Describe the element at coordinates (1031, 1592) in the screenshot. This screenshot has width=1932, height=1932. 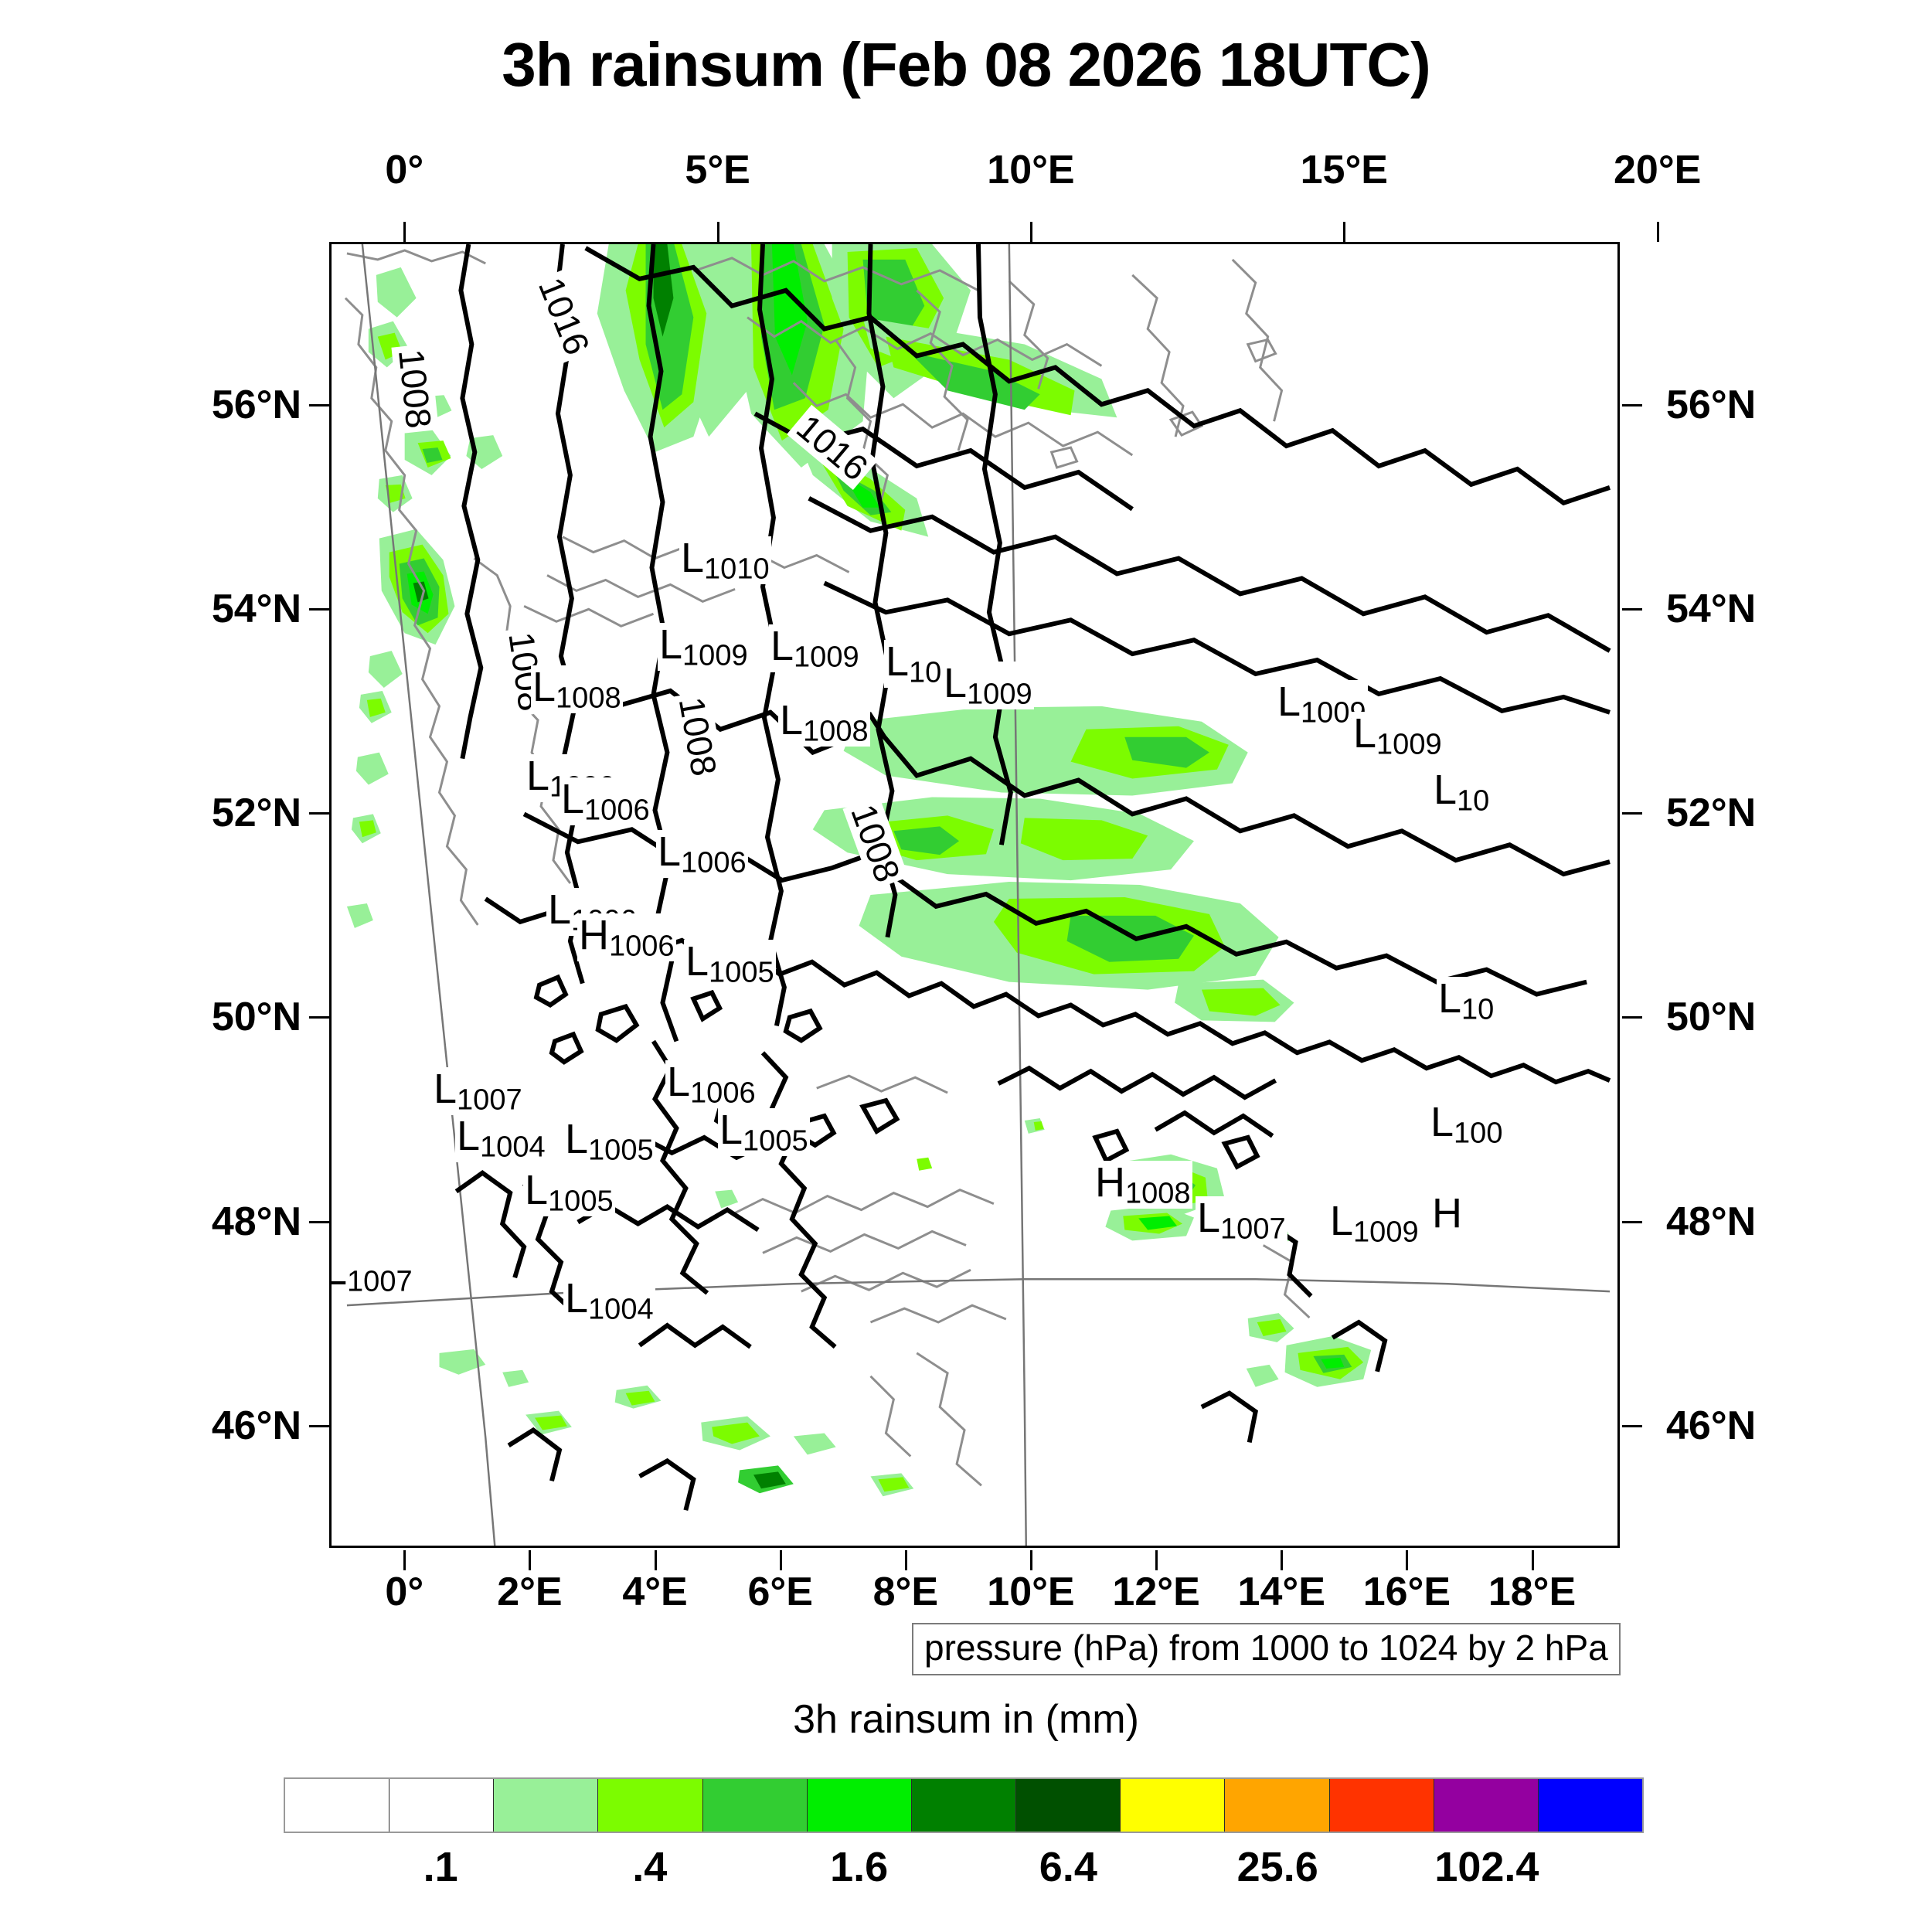
I see `x-axis-tick-label-bottom: 10°E` at that location.